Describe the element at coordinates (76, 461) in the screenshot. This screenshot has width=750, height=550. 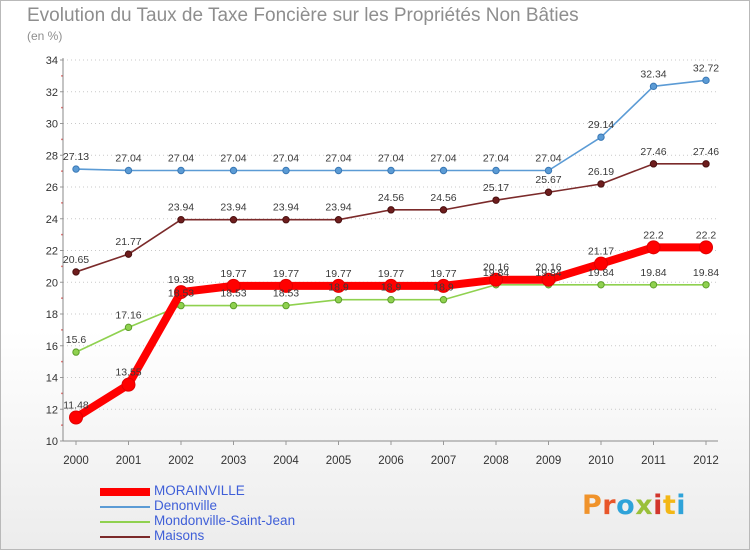
I see `x-tick-label: 2000` at that location.